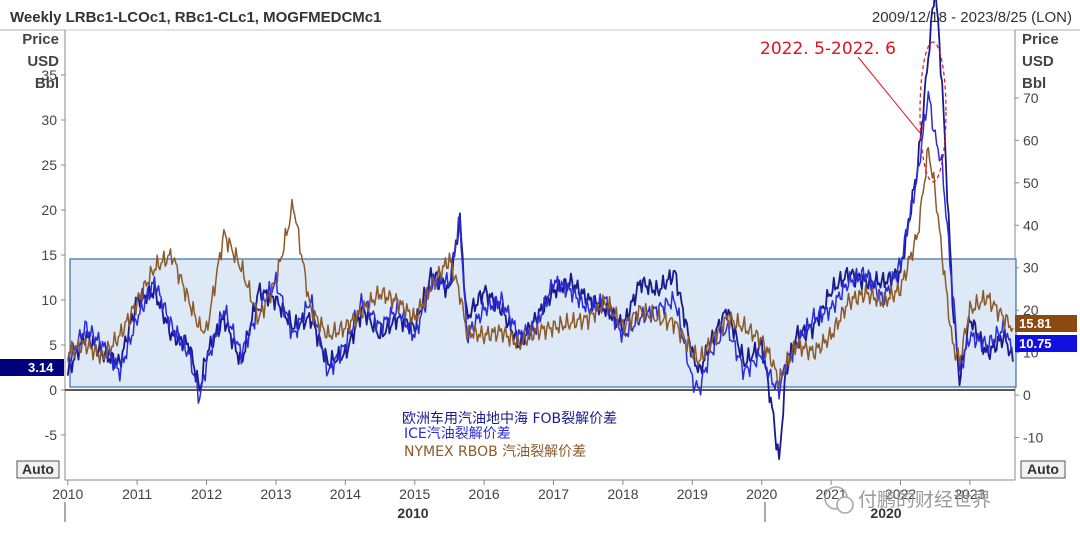 The height and width of the screenshot is (550, 1080). Describe the element at coordinates (1031, 183) in the screenshot. I see `right-tick-label: 50` at that location.